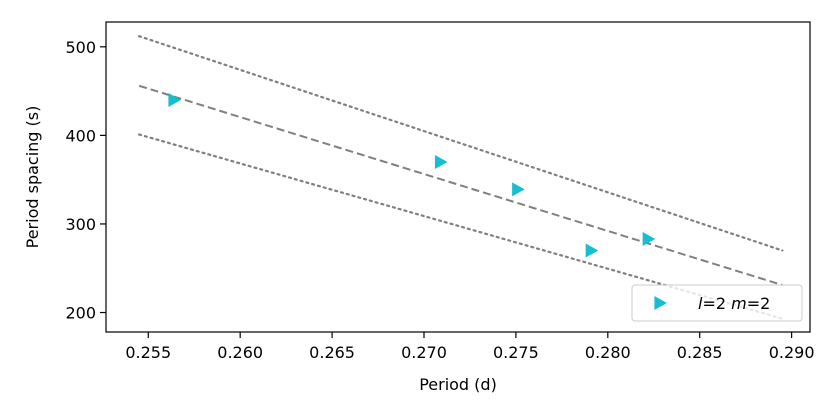 Image resolution: width=840 pixels, height=420 pixels. What do you see at coordinates (660, 303) in the screenshot?
I see `legend-marker-triangle-right-icon` at bounding box center [660, 303].